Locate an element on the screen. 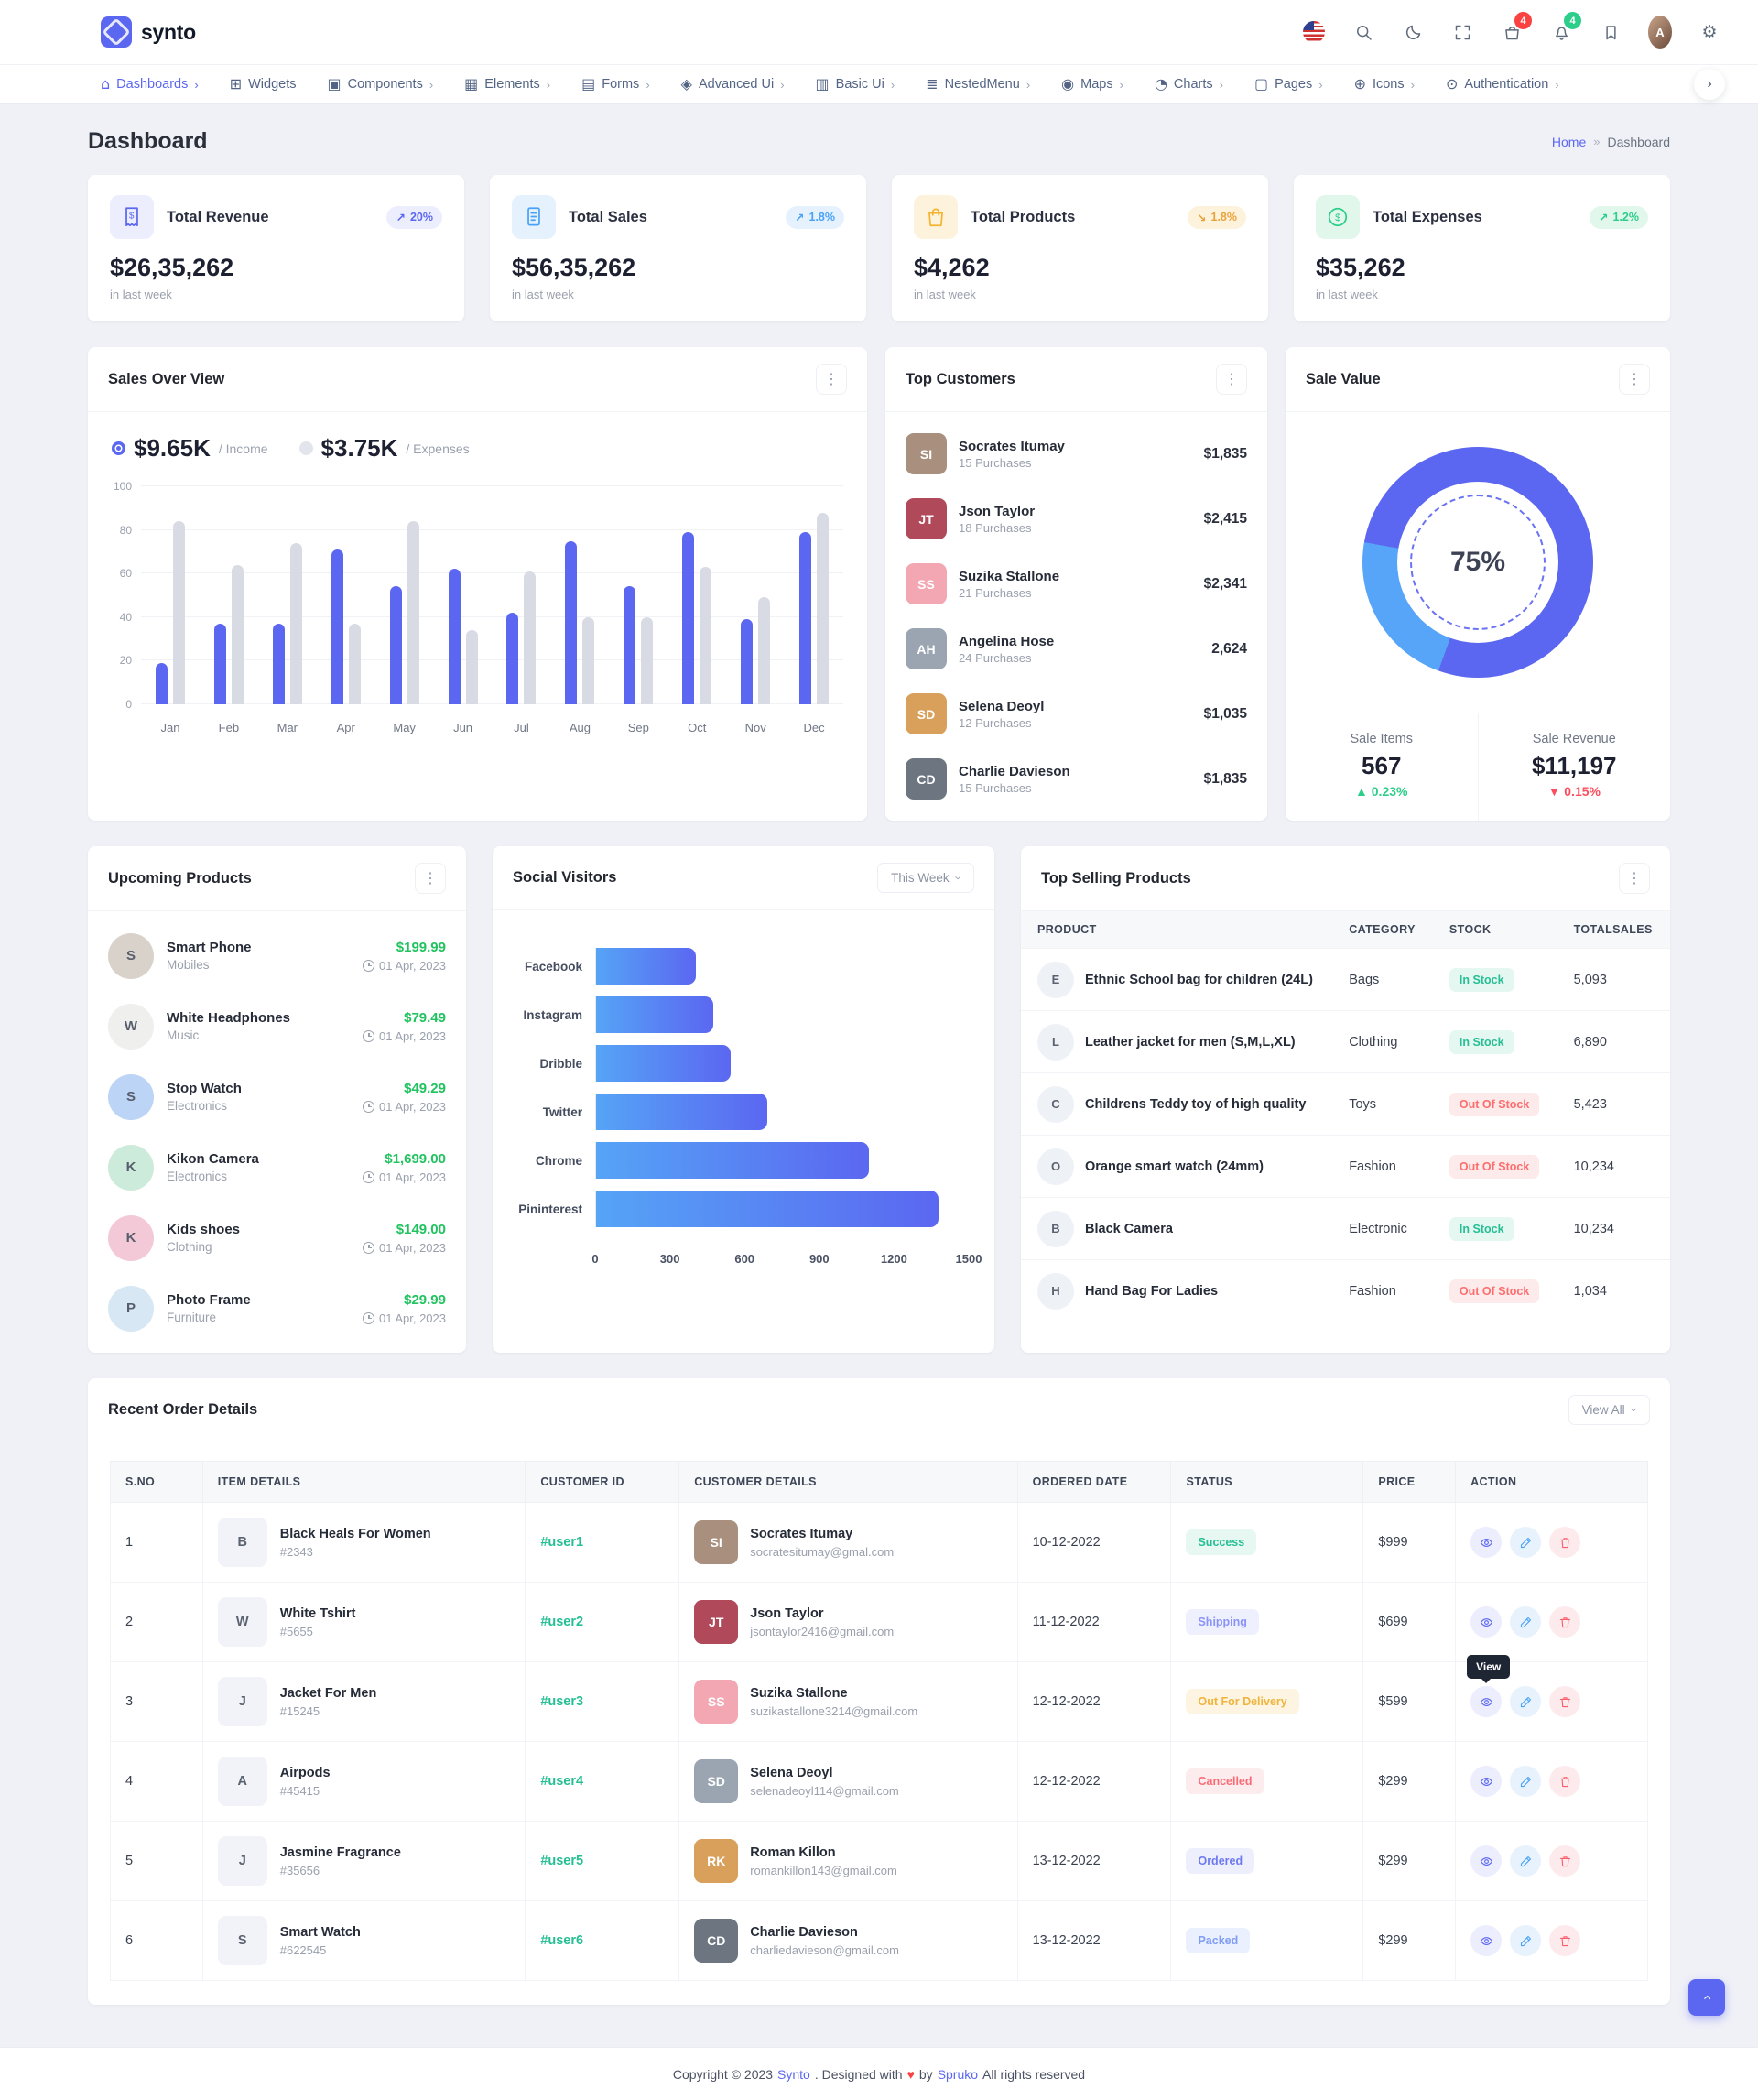 The width and height of the screenshot is (1758, 2100). top-customers-menu-button: ⋮ is located at coordinates (1231, 380).